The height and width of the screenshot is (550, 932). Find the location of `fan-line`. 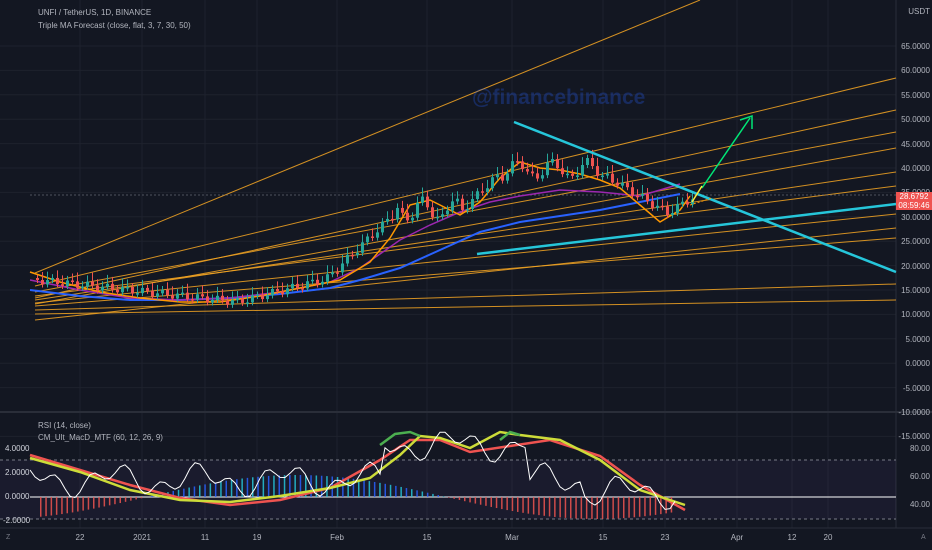

fan-line is located at coordinates (465, 297).